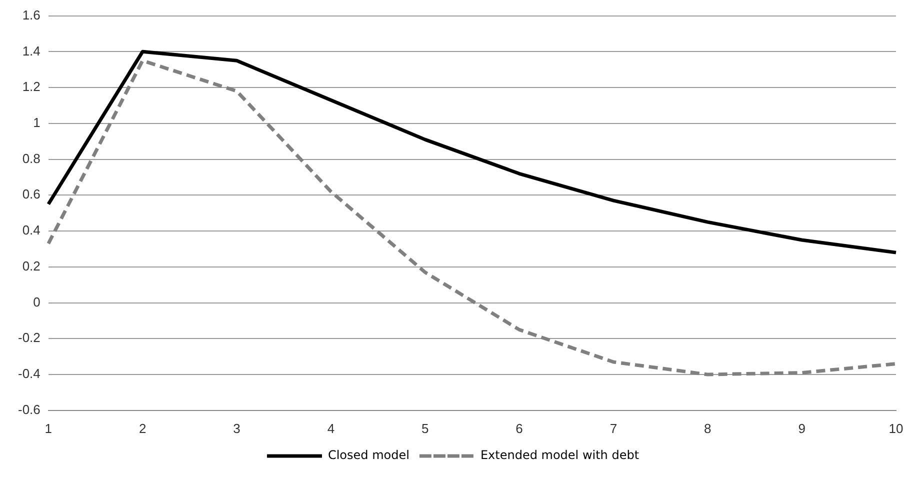 This screenshot has height=477, width=916. I want to click on x-tick-label: 8, so click(708, 428).